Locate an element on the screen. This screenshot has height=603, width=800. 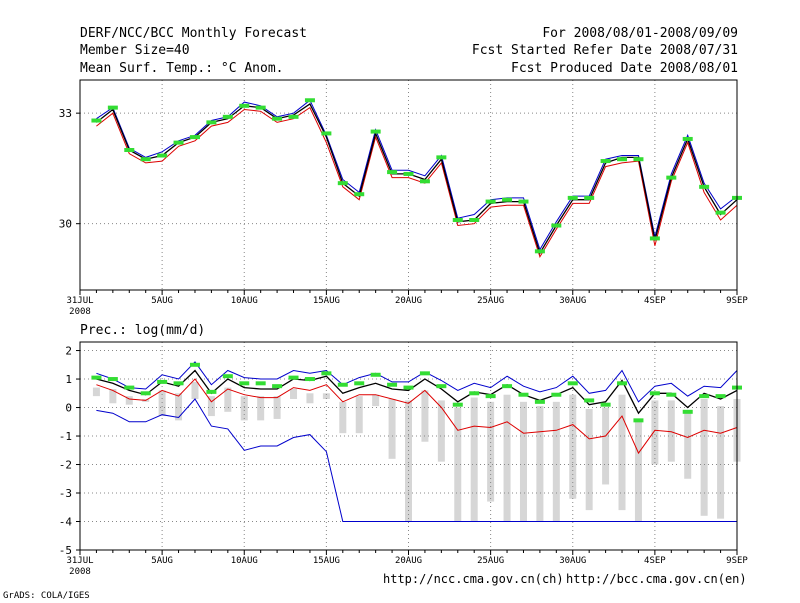
panel2-lower-line is located at coordinates (417, 416).